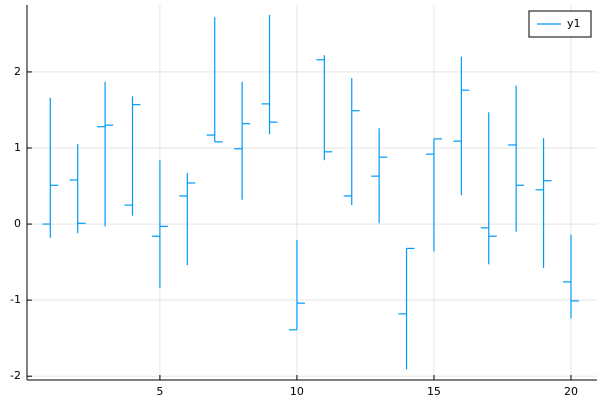 The height and width of the screenshot is (400, 600). Describe the element at coordinates (15, 299) in the screenshot. I see `y-tick-label: -1` at that location.